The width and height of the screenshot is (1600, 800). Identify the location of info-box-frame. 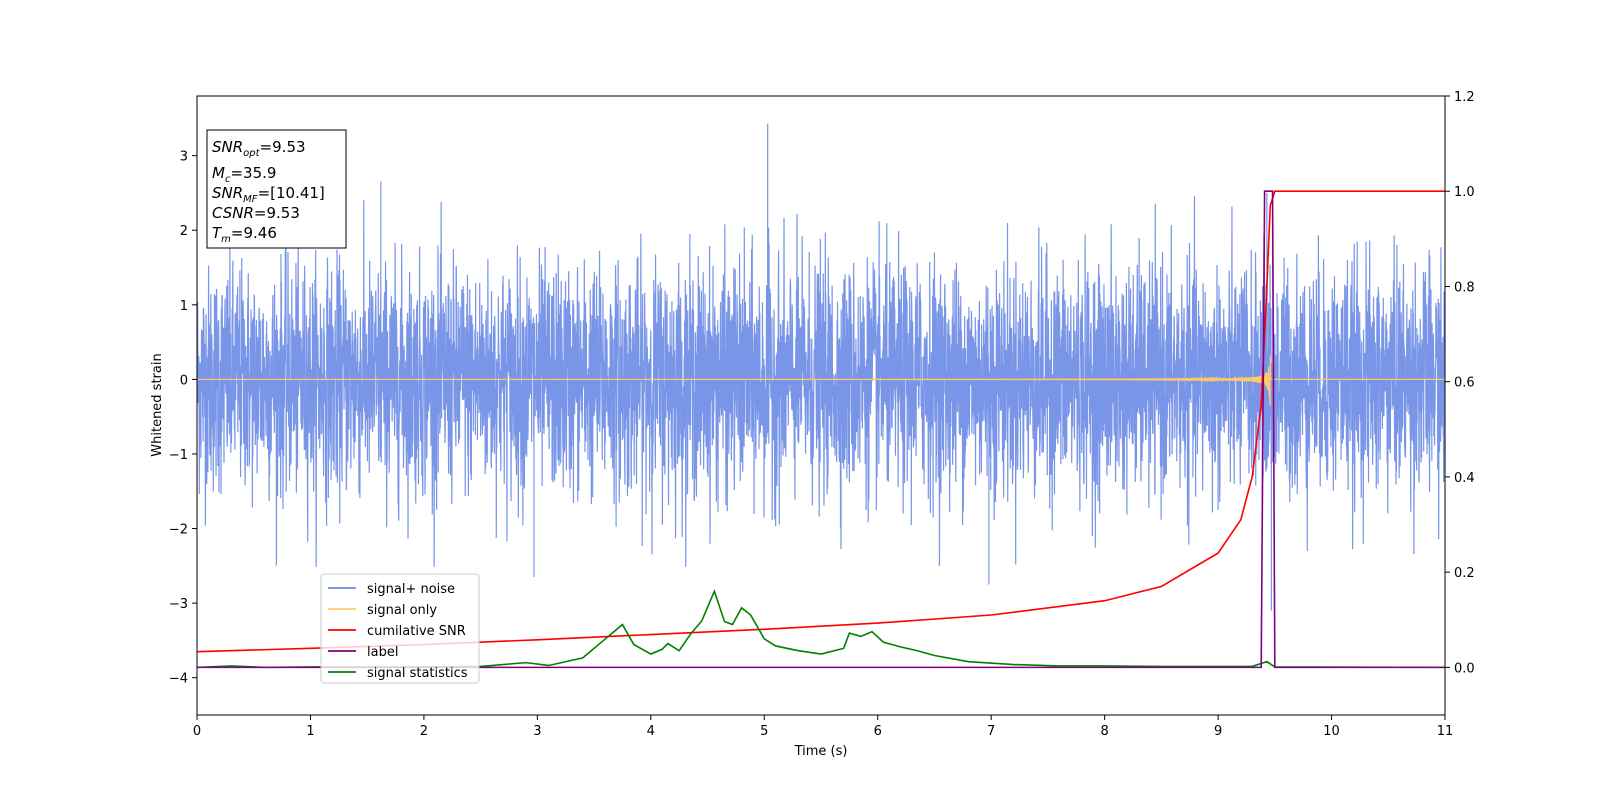
(276, 189).